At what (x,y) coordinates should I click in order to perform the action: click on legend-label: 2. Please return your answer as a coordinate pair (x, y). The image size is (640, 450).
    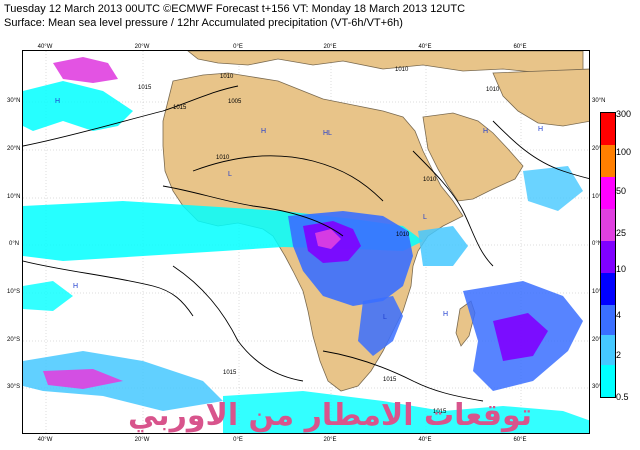
    Looking at the image, I should click on (619, 355).